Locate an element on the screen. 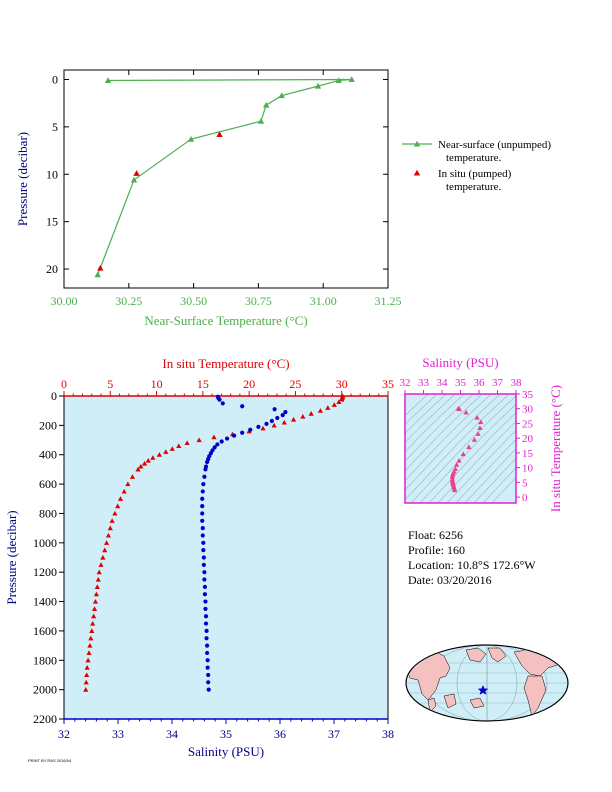 This screenshot has height=792, width=612. top-x-tick-label: 30.75 is located at coordinates (258, 301).